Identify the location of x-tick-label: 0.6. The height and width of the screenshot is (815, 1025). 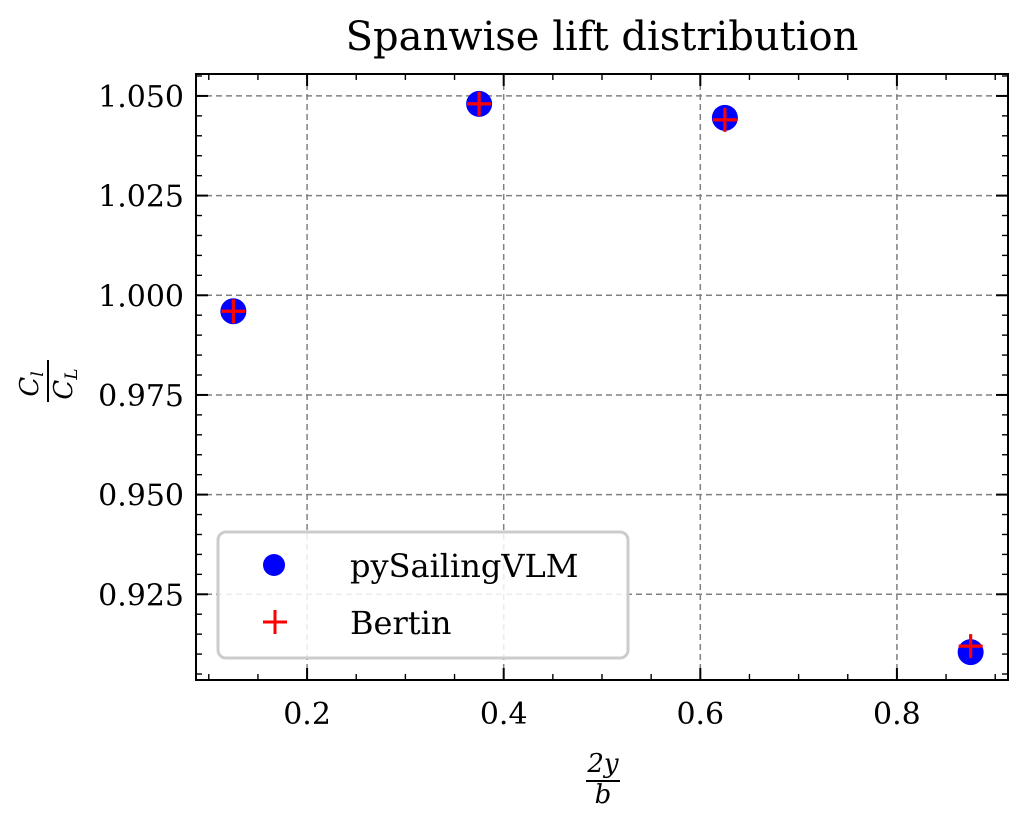
(700, 714).